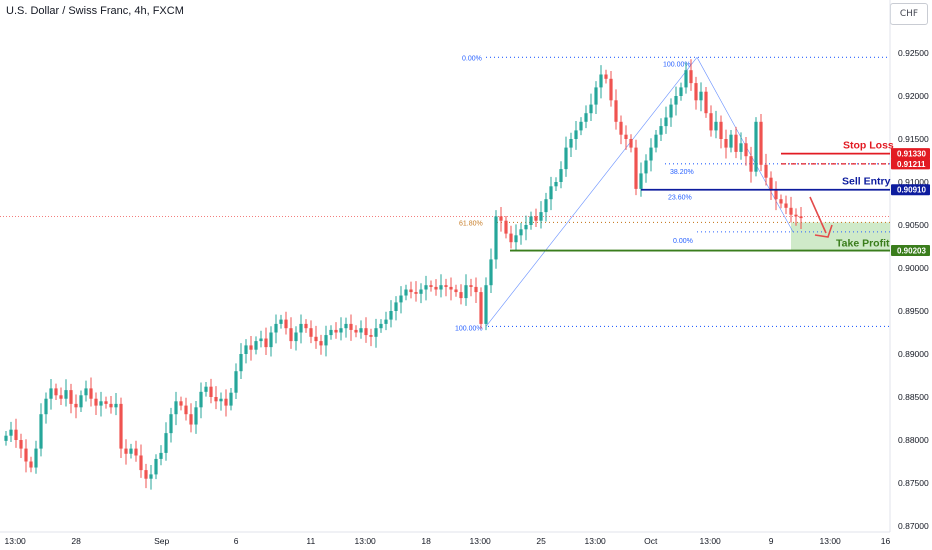 The image size is (932, 550). I want to click on x-tick-label: 18, so click(426, 541).